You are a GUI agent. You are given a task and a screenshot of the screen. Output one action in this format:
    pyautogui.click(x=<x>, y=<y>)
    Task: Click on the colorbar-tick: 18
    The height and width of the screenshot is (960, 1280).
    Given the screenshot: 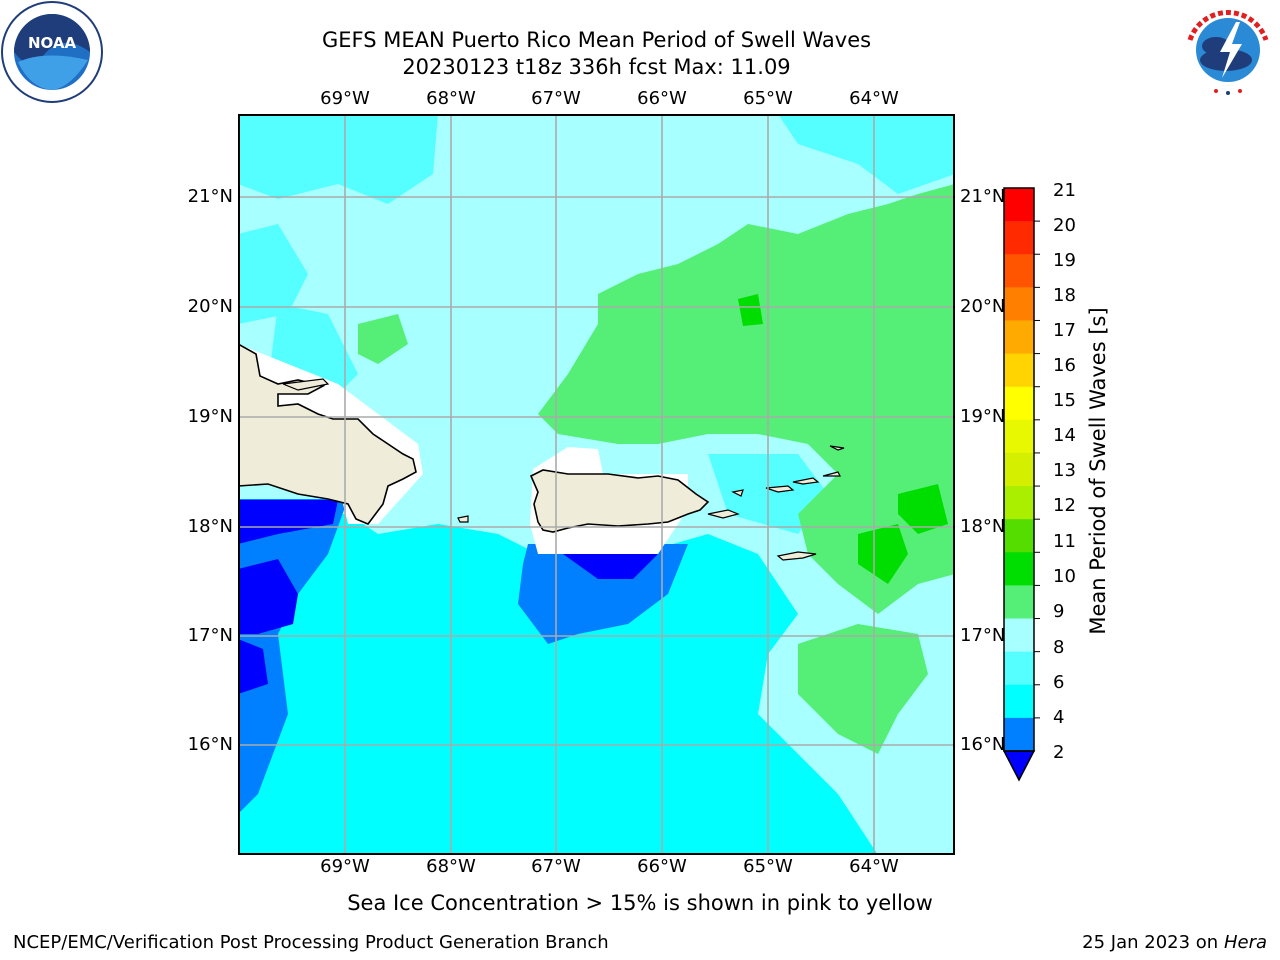 What is the action you would take?
    pyautogui.click(x=1064, y=295)
    